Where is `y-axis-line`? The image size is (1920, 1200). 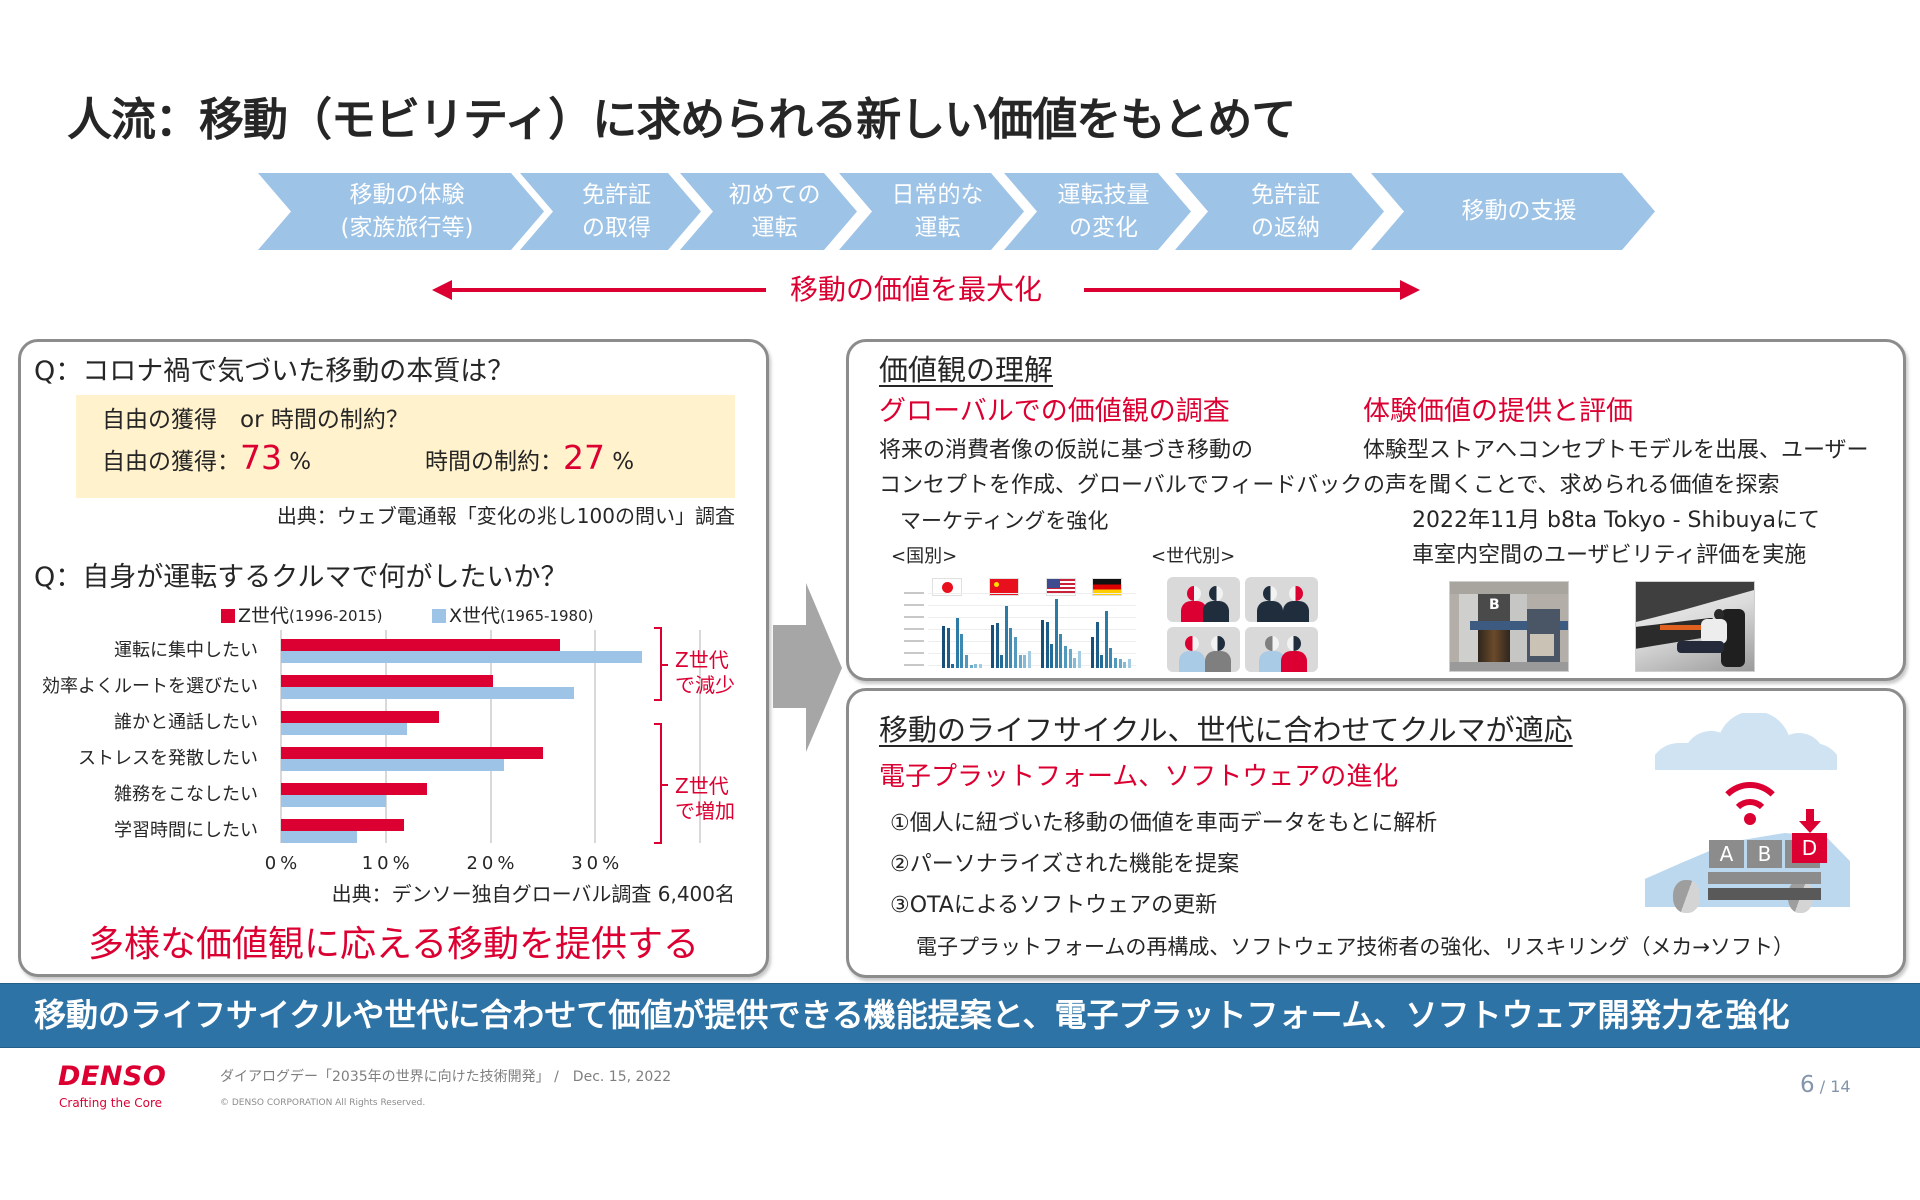
y-axis-line is located at coordinates (281, 736).